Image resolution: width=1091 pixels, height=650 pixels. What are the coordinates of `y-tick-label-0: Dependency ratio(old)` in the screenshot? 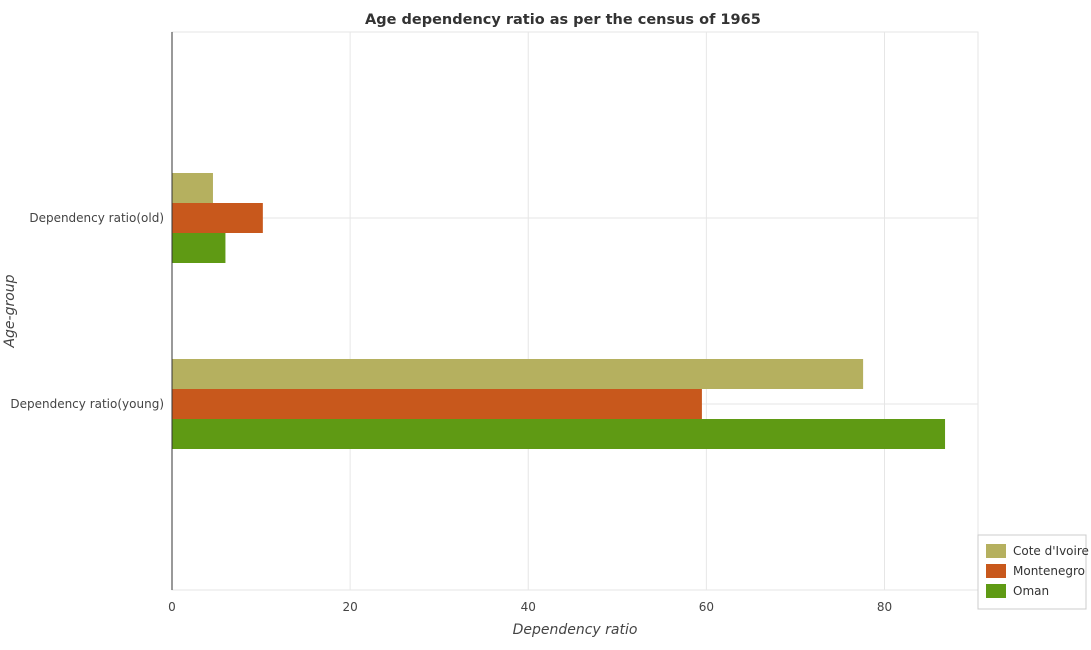 It's located at (96, 218).